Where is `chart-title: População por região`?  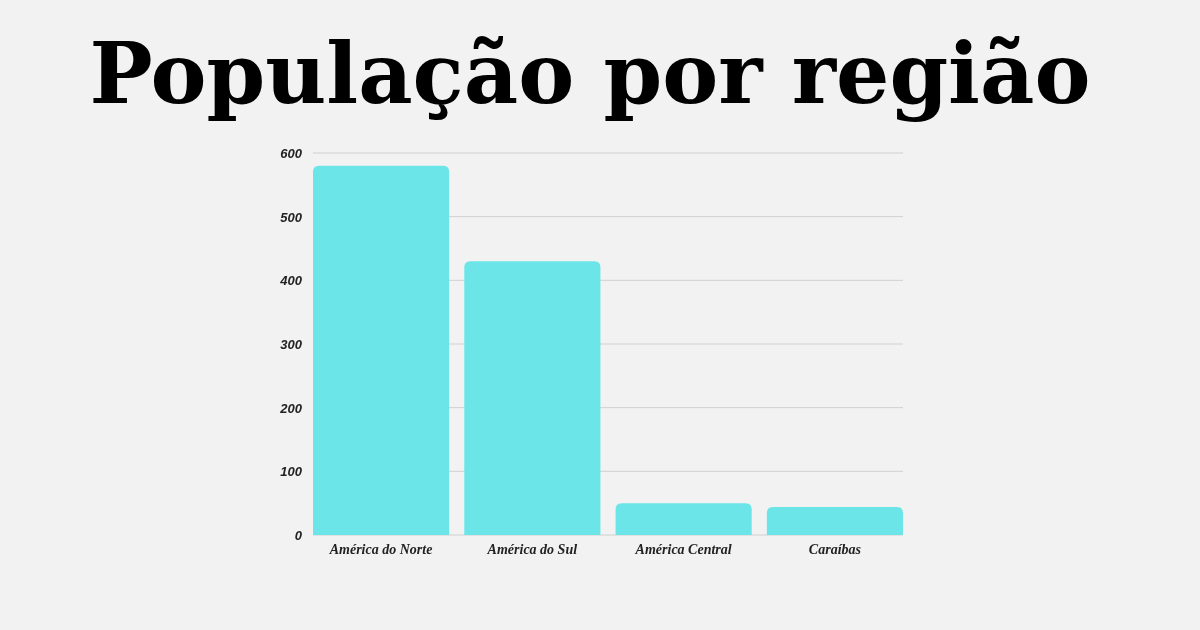
chart-title: População por região is located at coordinates (590, 73).